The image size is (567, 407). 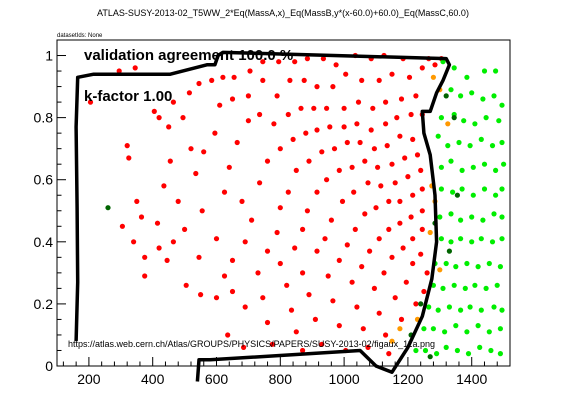 What do you see at coordinates (44, 304) in the screenshot?
I see `y-tick-label: 0.2` at bounding box center [44, 304].